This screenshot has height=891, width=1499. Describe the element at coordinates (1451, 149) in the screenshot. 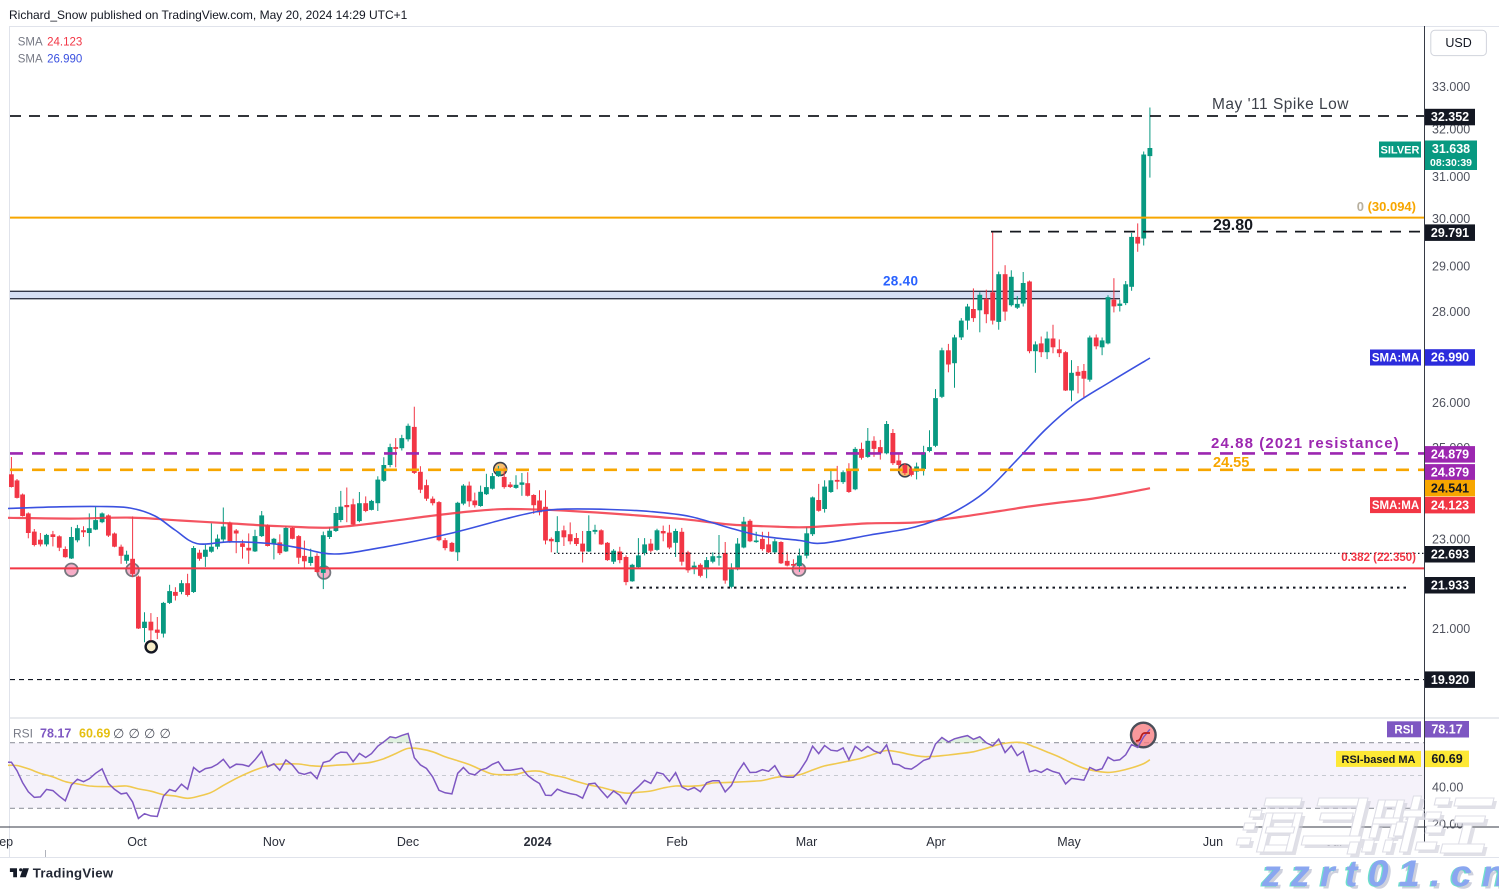

I see `svg-text: 31.638` at that location.